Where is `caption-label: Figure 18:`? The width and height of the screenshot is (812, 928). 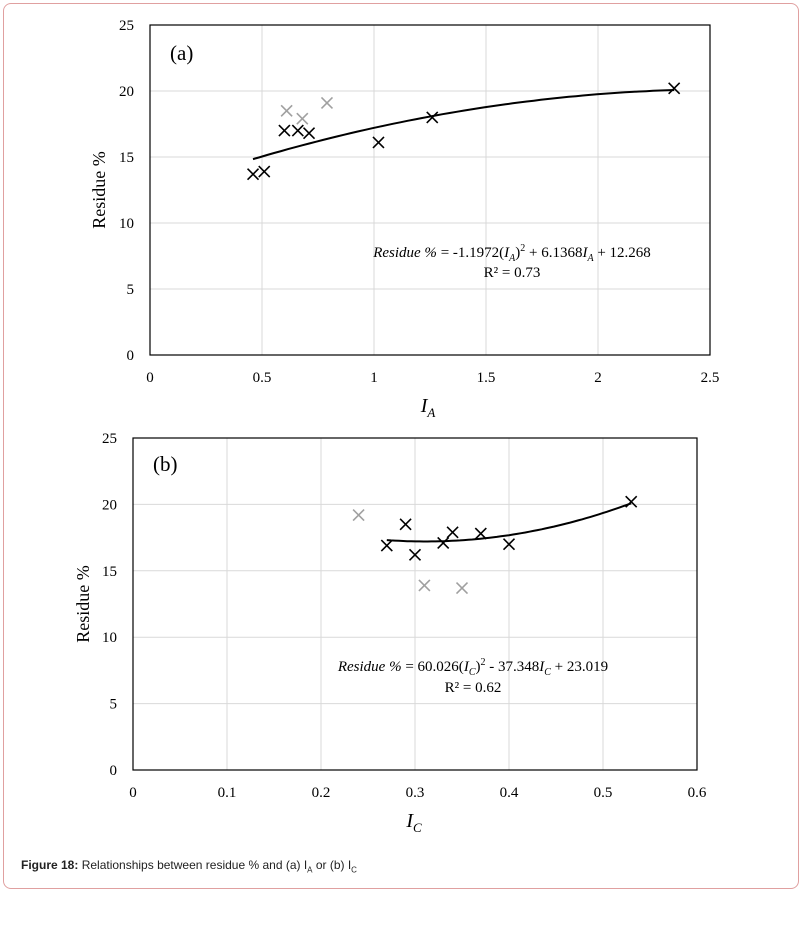
caption-label: Figure 18: is located at coordinates (50, 865).